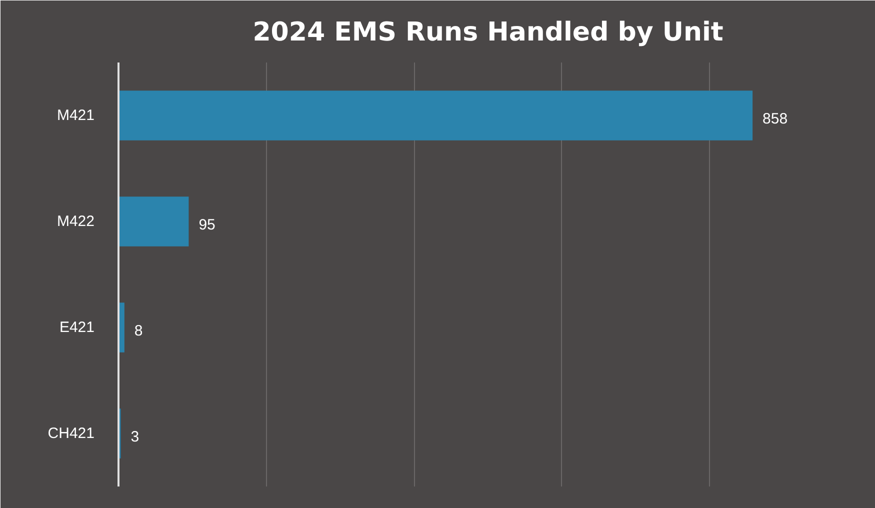 The image size is (875, 508). I want to click on data-label: 95, so click(207, 225).